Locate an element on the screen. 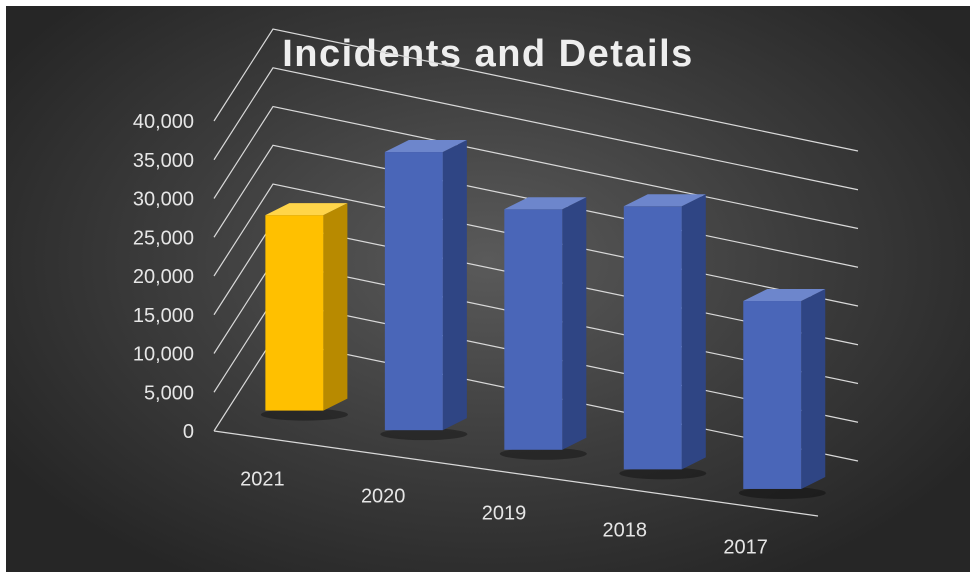 Image resolution: width=976 pixels, height=578 pixels. x-category-label: 2020 is located at coordinates (383, 497).